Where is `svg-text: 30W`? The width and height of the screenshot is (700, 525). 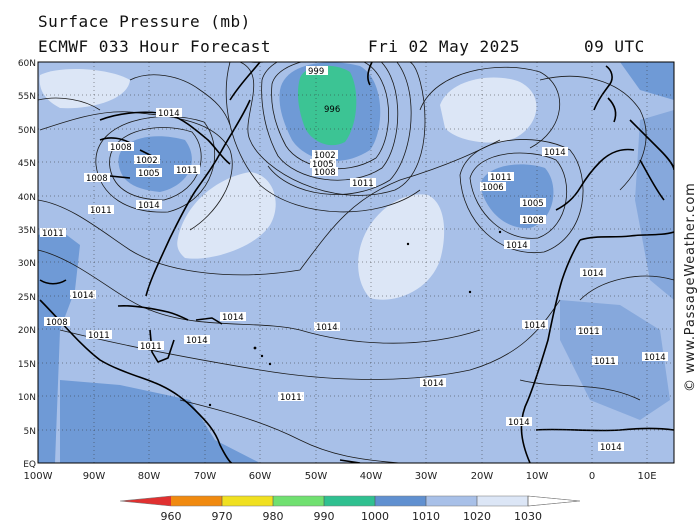
svg-text: 30W is located at coordinates (426, 476).